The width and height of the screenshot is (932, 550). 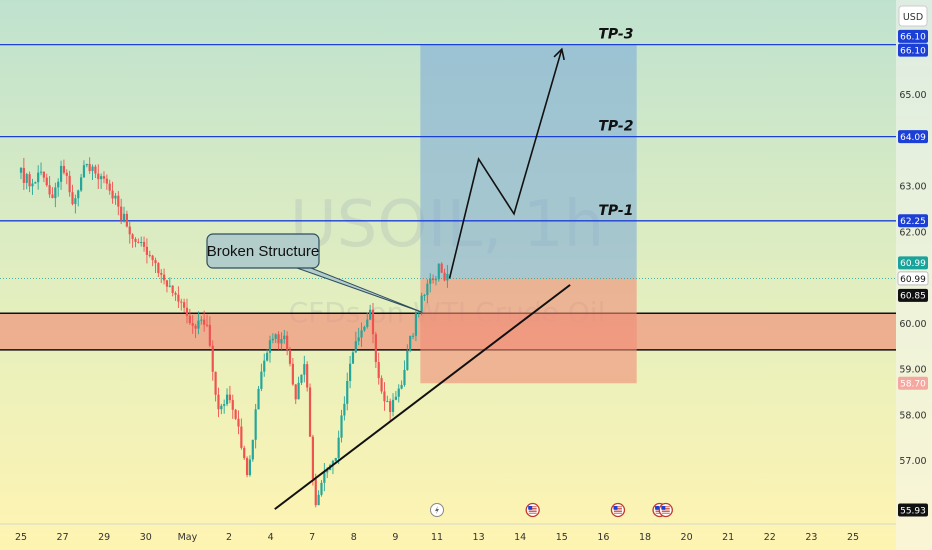 What do you see at coordinates (528, 331) in the screenshot?
I see `stop-zone` at bounding box center [528, 331].